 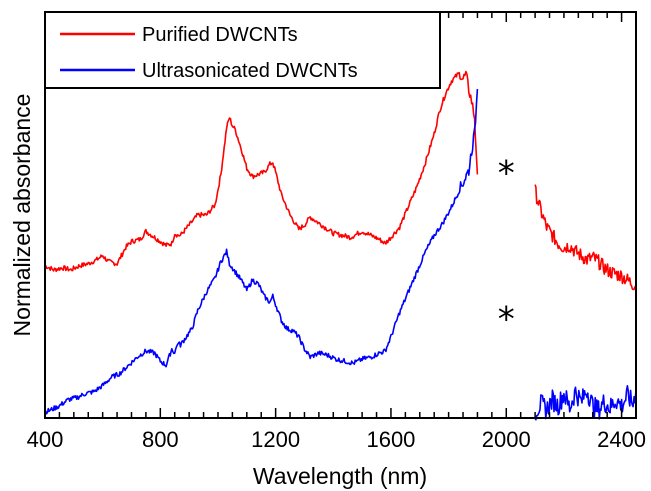 I want to click on x-tick-label-400: 400, so click(x=45, y=439).